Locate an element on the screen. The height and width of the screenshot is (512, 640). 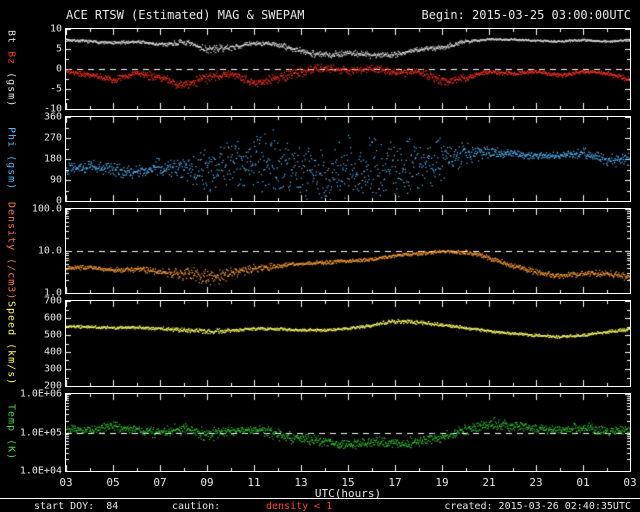
x-tick-label: 21 is located at coordinates (489, 482).